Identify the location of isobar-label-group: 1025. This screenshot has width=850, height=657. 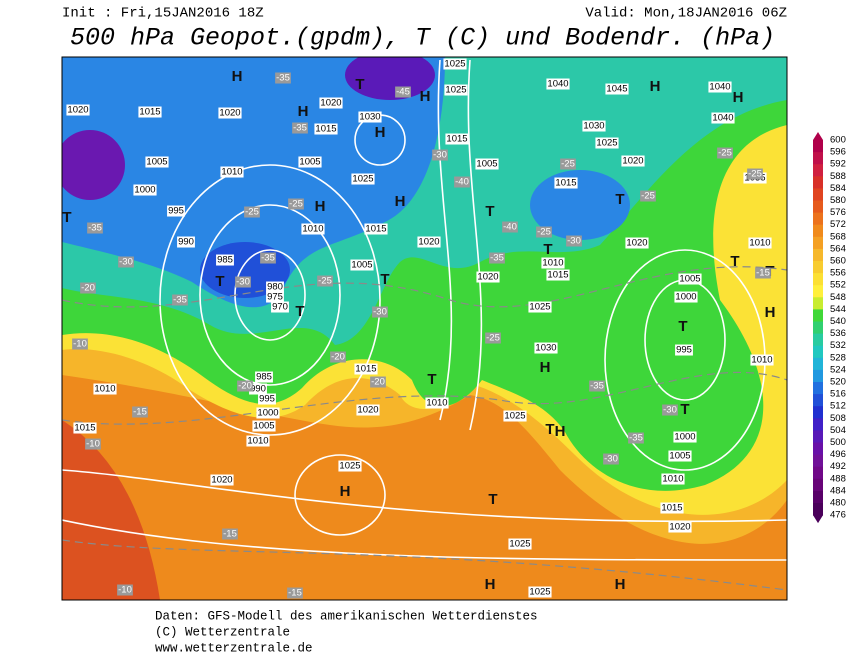
(540, 307).